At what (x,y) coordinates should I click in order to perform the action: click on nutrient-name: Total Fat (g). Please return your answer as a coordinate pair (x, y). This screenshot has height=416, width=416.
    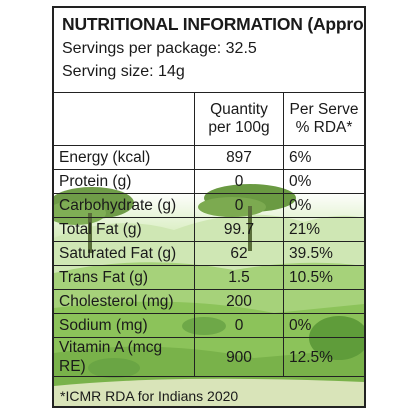
    Looking at the image, I should click on (124, 229).